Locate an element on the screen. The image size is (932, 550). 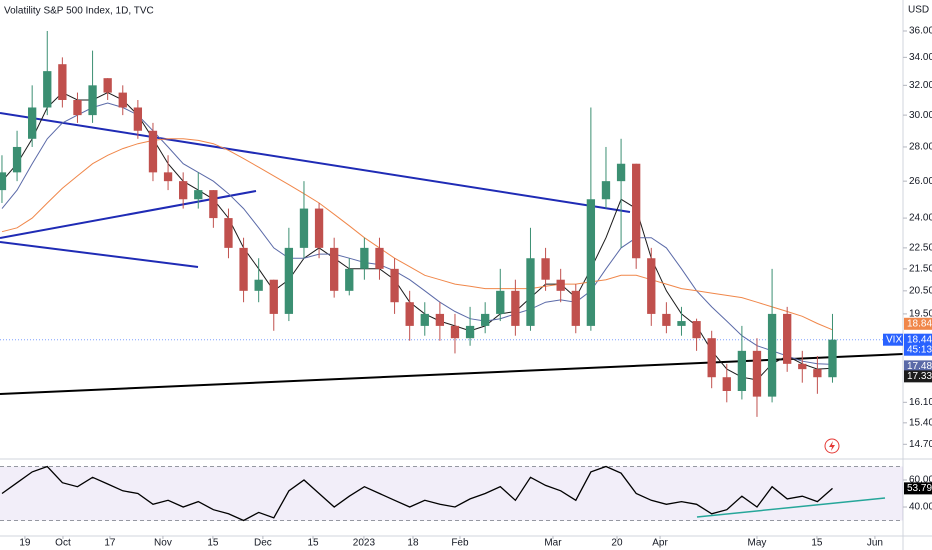
ma-tag: 18.84 is located at coordinates (918, 323).